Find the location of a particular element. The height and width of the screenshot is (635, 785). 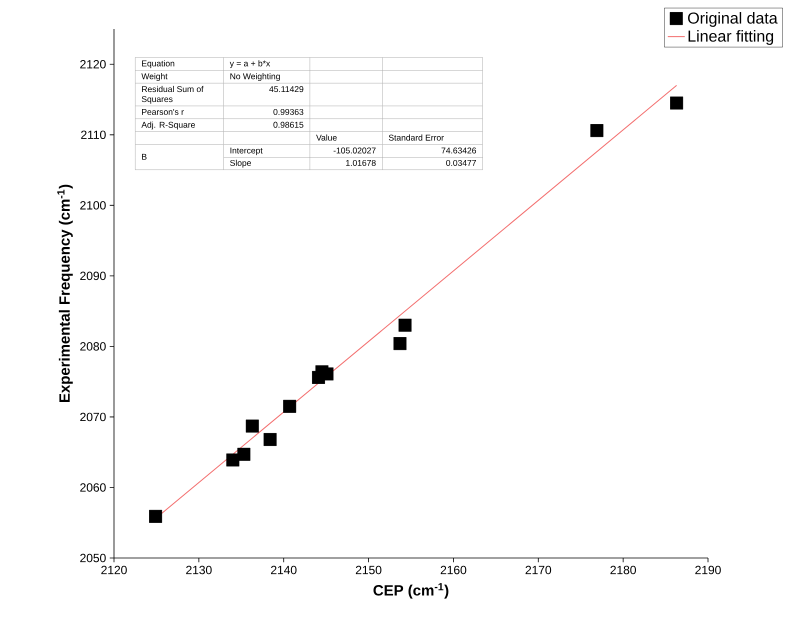

annotation: 1.01678 is located at coordinates (361, 163).